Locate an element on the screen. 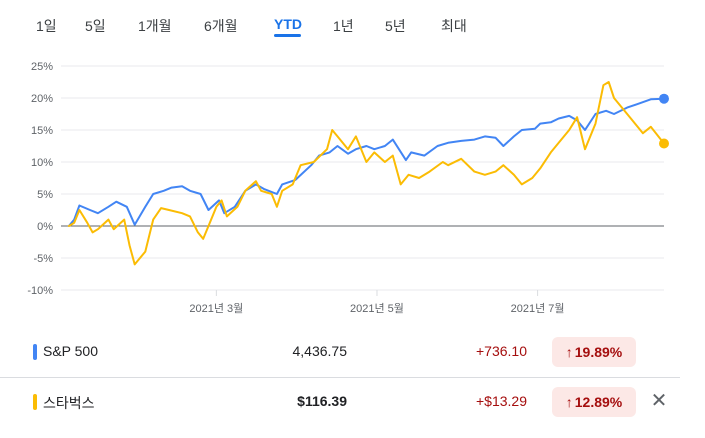 This screenshot has width=705, height=438. tab-1y: 1년 is located at coordinates (343, 26).